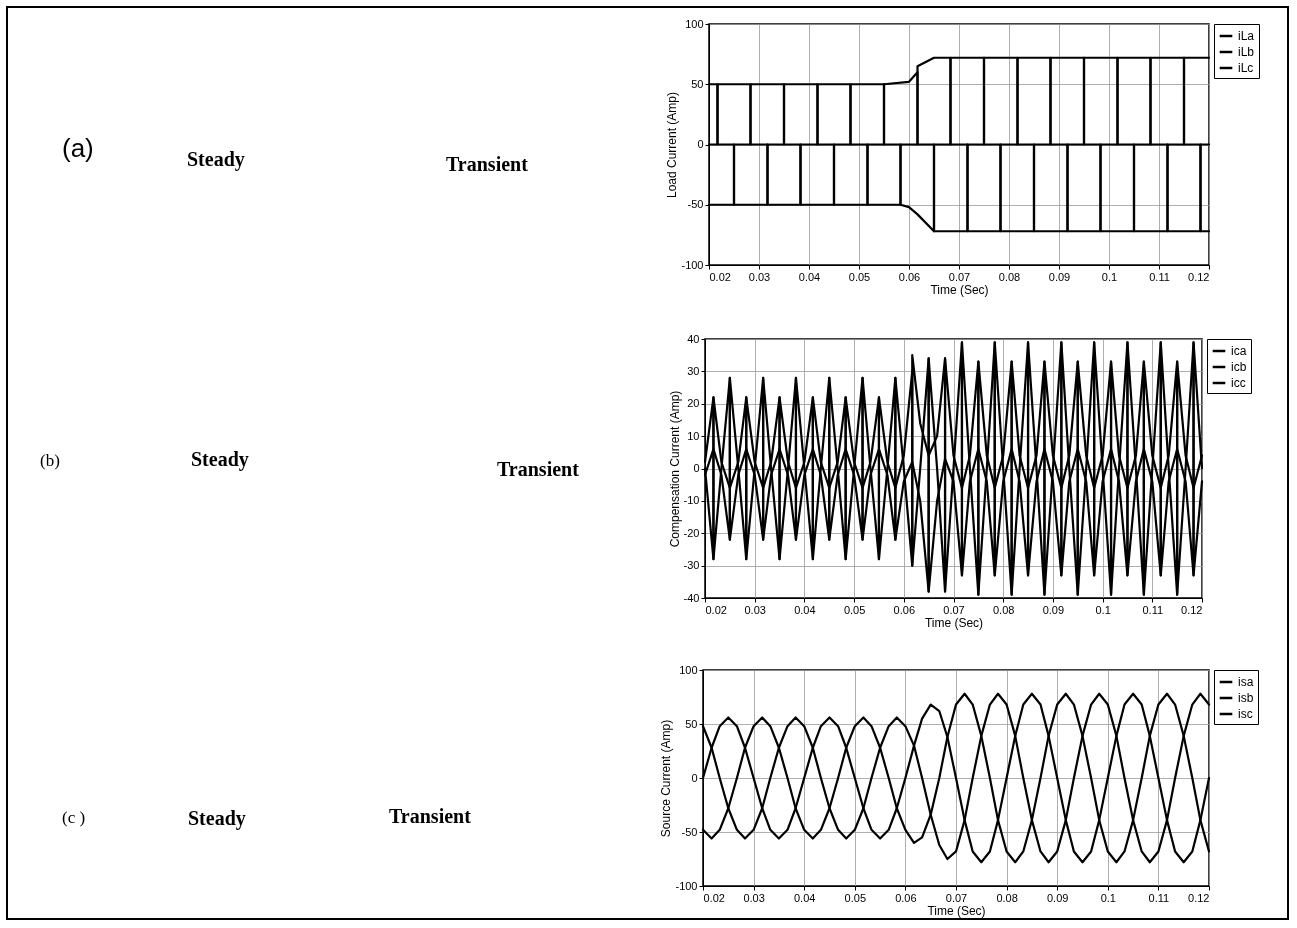 The width and height of the screenshot is (1297, 928). Describe the element at coordinates (50, 461) in the screenshot. I see `text: (b)` at that location.